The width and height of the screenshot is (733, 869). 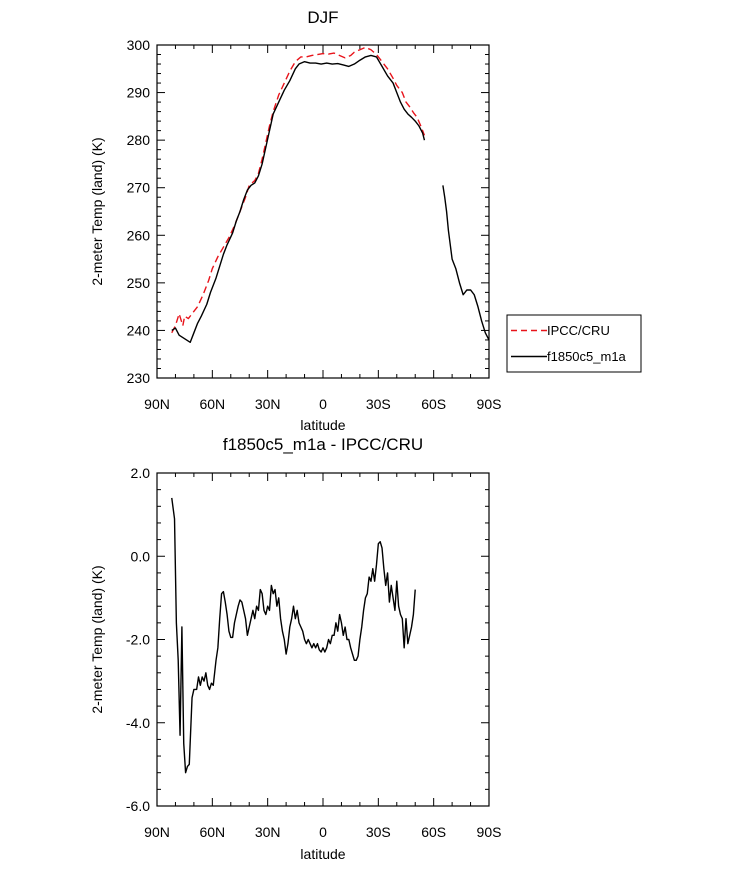 I want to click on bottom-x-tick-label: 30N, so click(x=268, y=832).